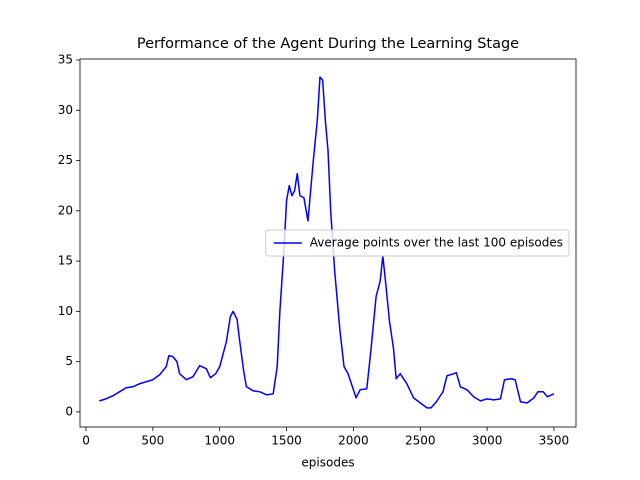 The width and height of the screenshot is (640, 480). Describe the element at coordinates (65, 210) in the screenshot. I see `y-tick-label: 20` at that location.